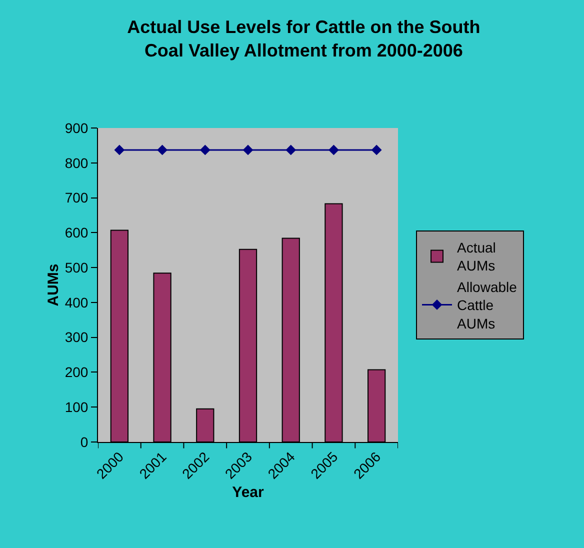 This screenshot has height=548, width=584. What do you see at coordinates (76, 302) in the screenshot?
I see `y-tick-label: 400` at bounding box center [76, 302].